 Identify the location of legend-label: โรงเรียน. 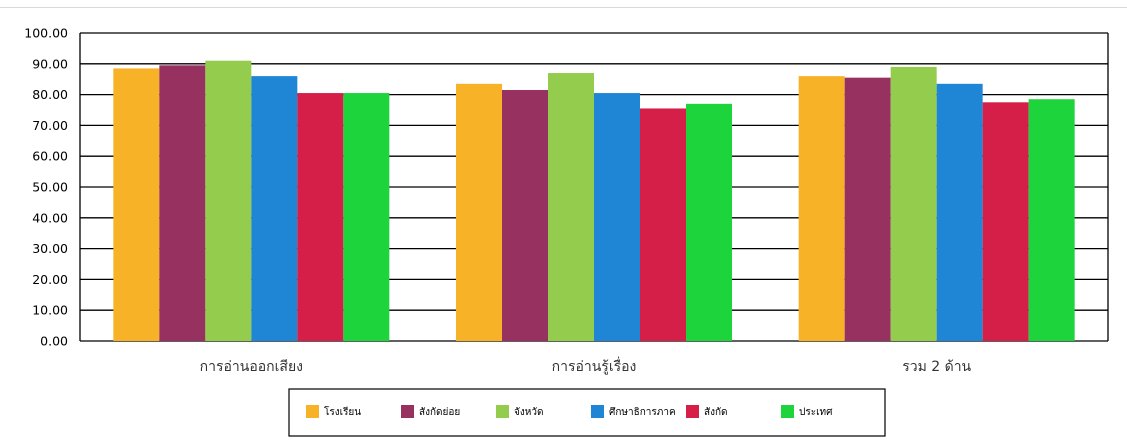
(342, 411).